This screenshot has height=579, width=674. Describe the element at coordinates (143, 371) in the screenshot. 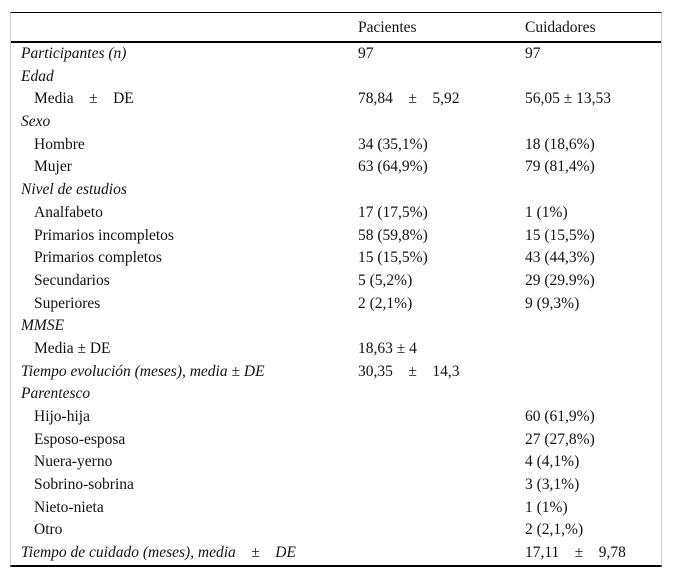

I see `row-label: Tiempo evolución (meses), media ± DE` at that location.